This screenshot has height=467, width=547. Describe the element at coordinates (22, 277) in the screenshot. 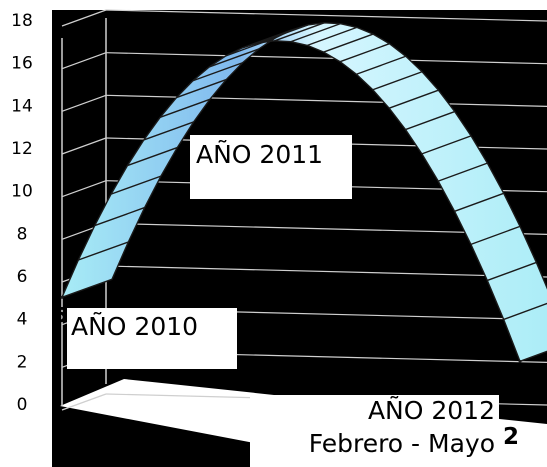

I see `y-tick-label: 6` at that location.